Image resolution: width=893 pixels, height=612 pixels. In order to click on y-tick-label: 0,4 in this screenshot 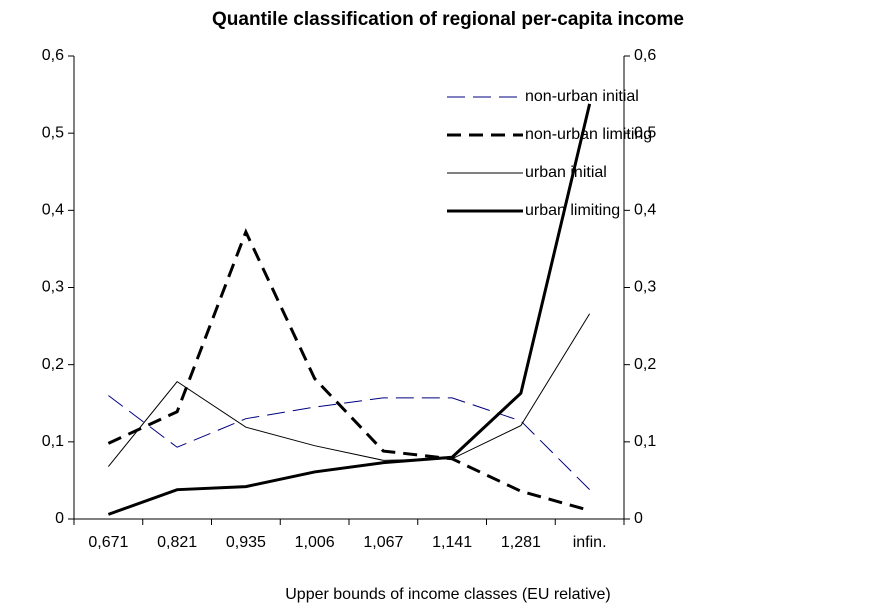, I will do `click(53, 210)`.